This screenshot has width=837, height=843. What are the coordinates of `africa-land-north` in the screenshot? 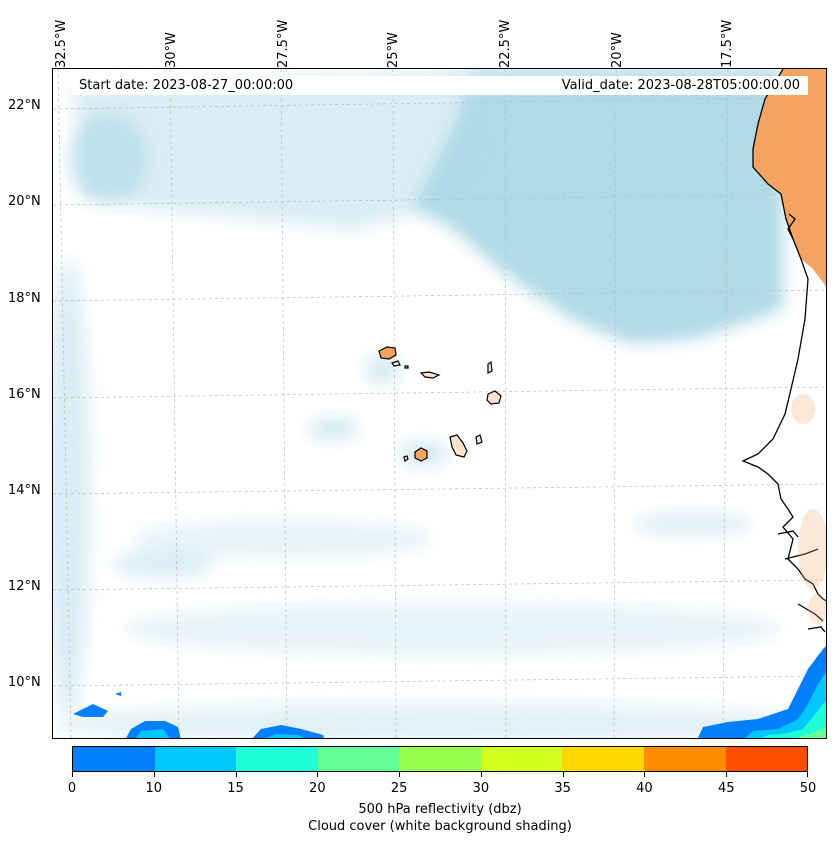 It's located at (789, 178).